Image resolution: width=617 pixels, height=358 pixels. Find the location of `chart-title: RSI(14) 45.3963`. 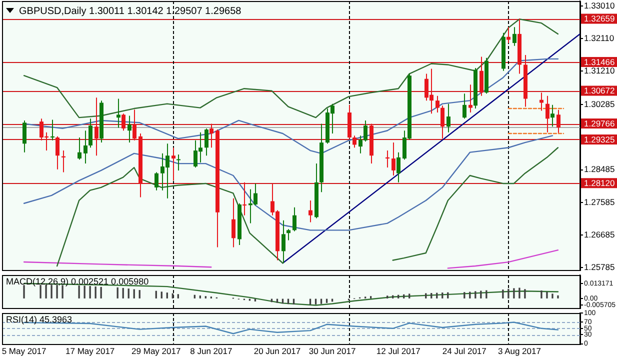

chart-title: RSI(14) 45.3963 is located at coordinates (39, 319).